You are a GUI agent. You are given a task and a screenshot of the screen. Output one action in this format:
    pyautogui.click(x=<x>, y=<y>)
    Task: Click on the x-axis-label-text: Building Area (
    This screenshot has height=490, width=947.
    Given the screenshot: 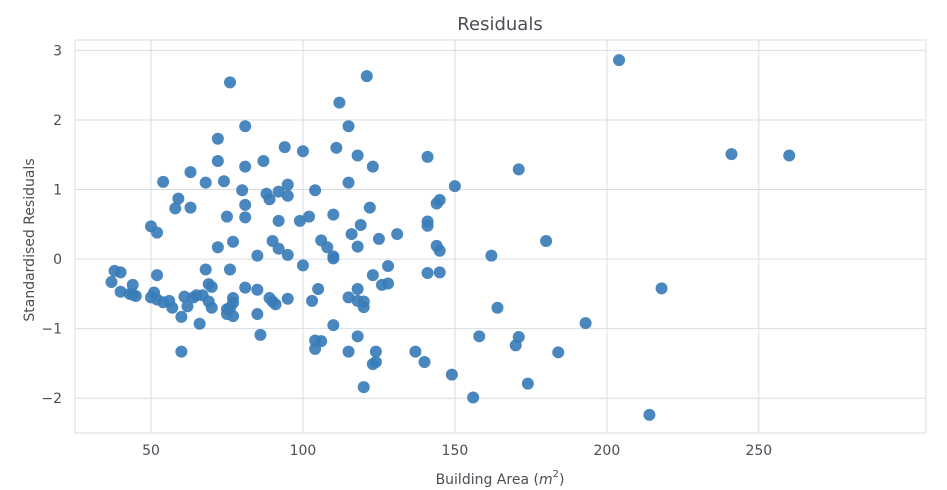 What is the action you would take?
    pyautogui.click(x=487, y=480)
    